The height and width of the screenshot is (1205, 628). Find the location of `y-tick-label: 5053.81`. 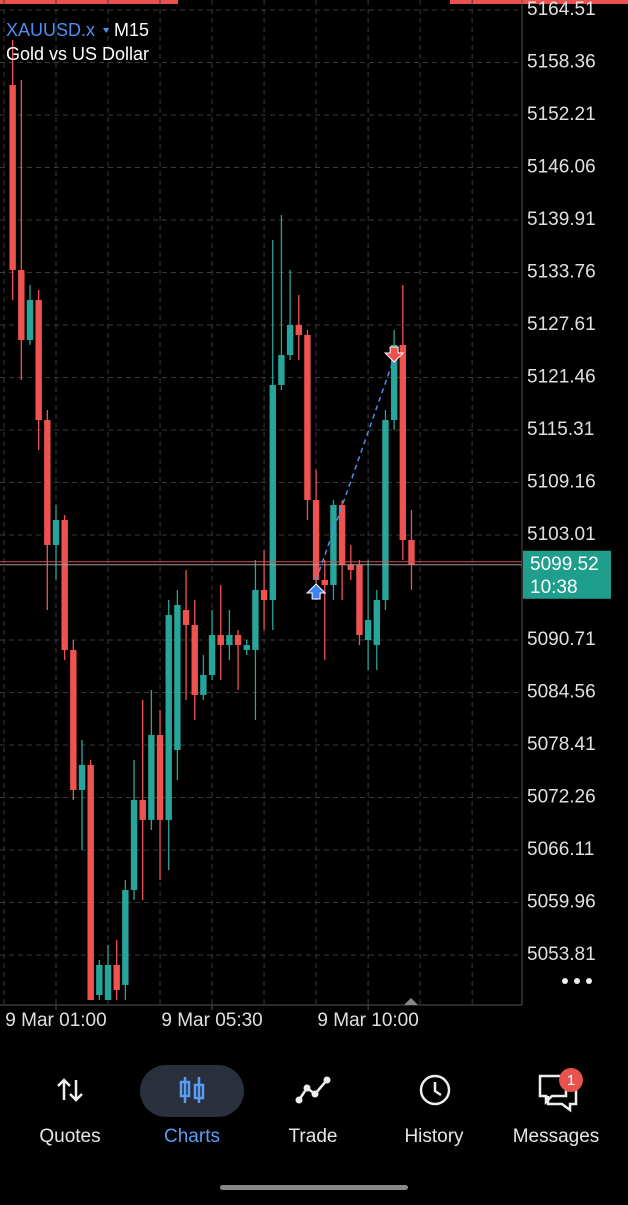

y-tick-label: 5053.81 is located at coordinates (561, 954).